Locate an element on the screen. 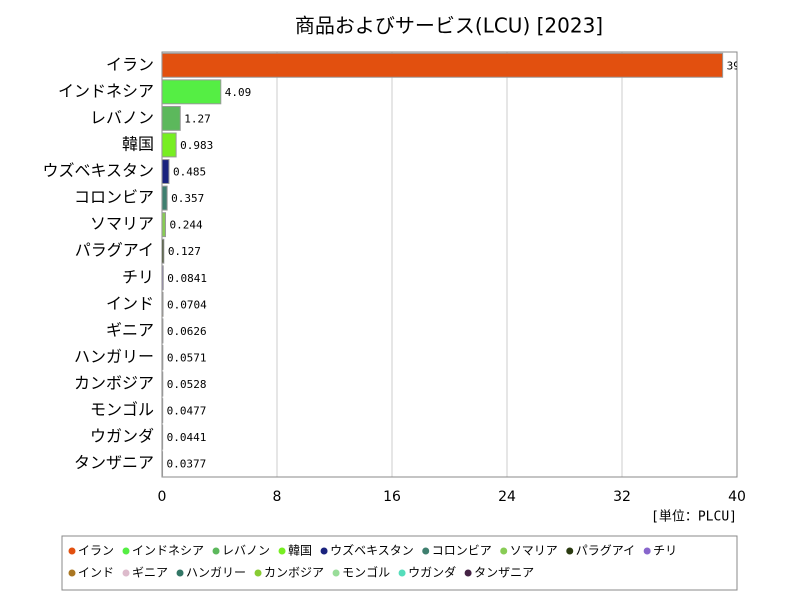 The image size is (800, 600). y-tick-label: ウズベキスタン is located at coordinates (98, 170).